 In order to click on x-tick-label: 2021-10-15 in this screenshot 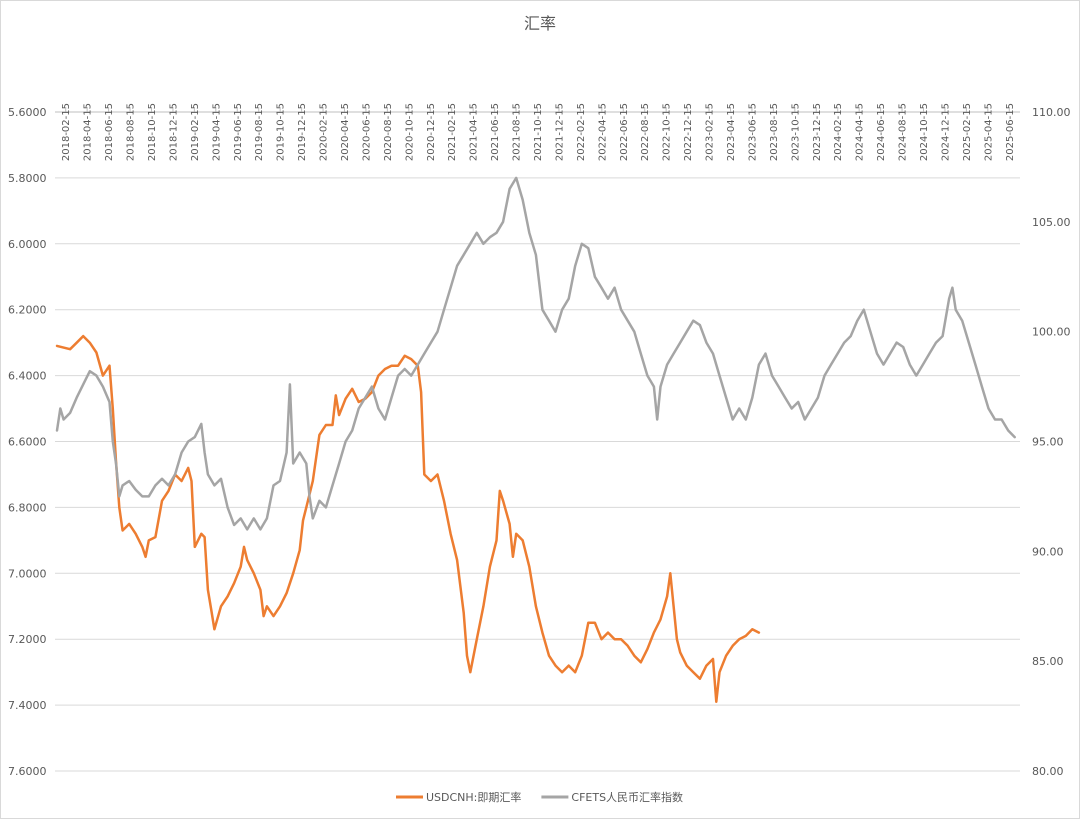, I will do `click(538, 132)`.